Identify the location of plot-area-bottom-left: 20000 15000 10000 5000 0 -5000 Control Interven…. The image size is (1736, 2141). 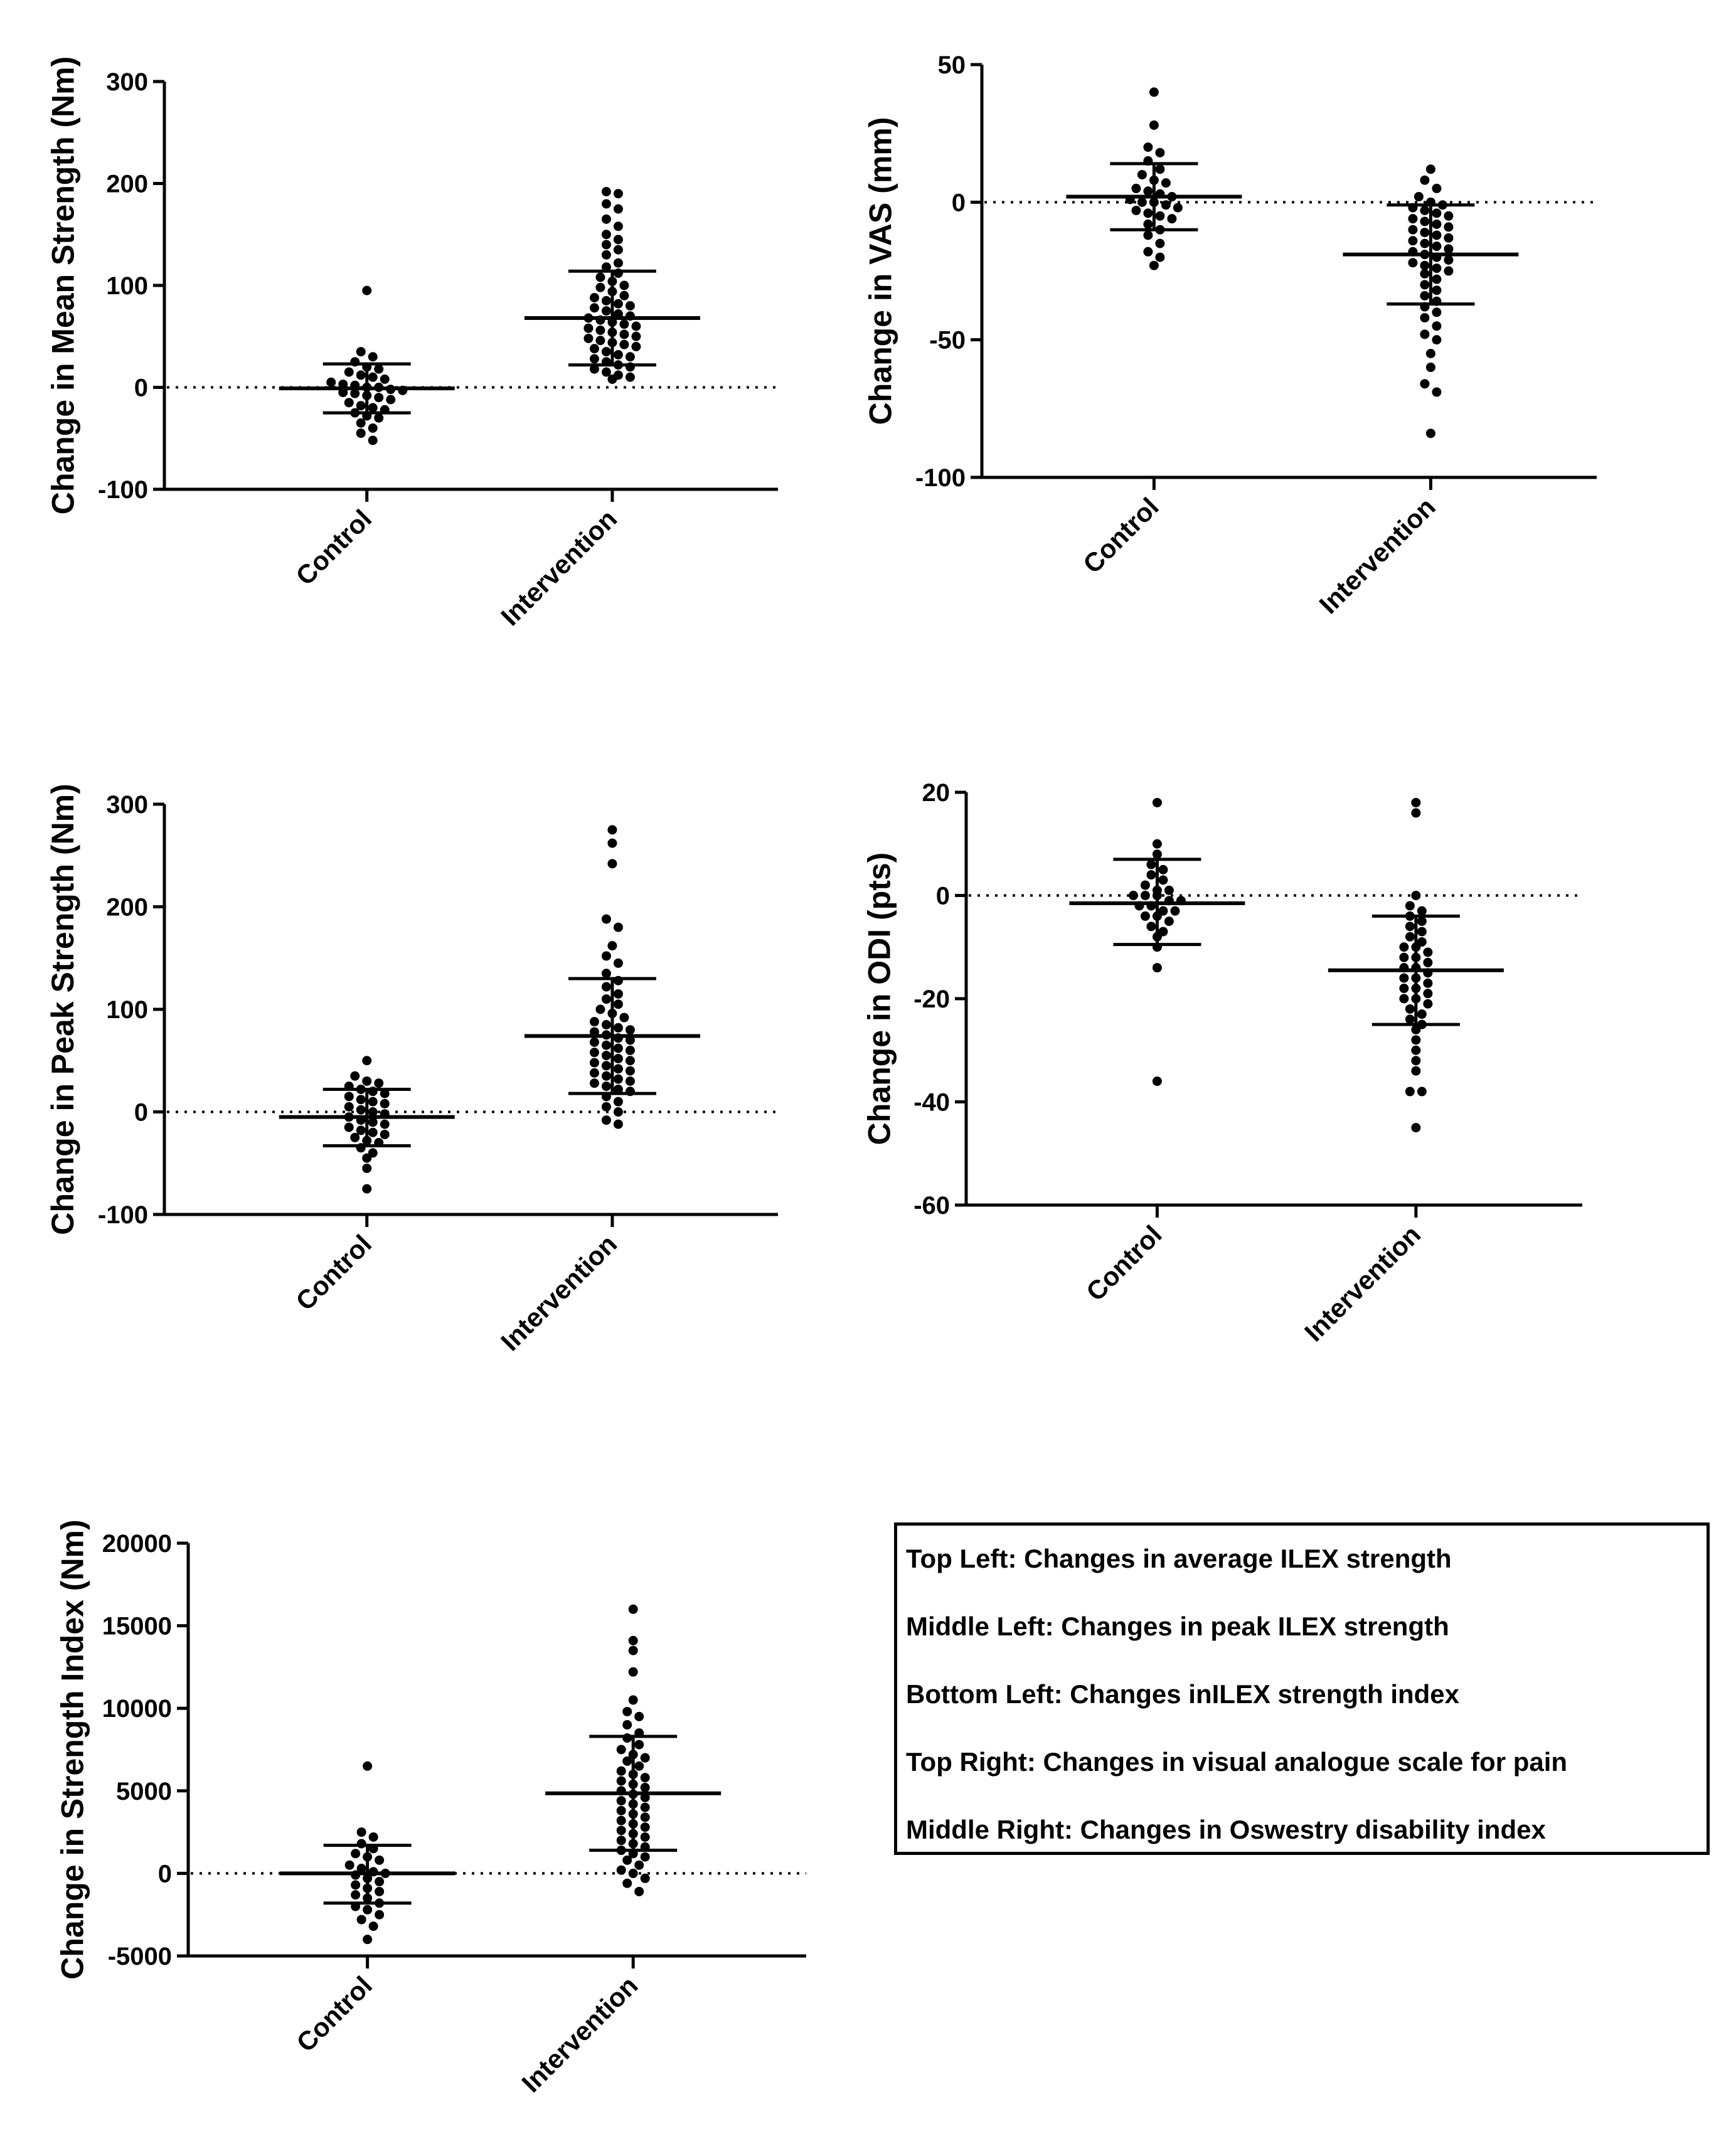
(454, 1814).